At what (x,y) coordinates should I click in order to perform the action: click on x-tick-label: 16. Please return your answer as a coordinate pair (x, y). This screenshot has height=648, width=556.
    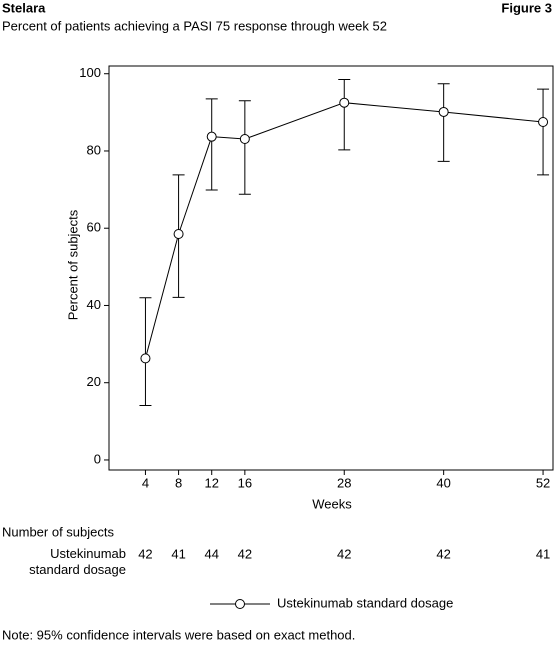
    Looking at the image, I should click on (245, 482).